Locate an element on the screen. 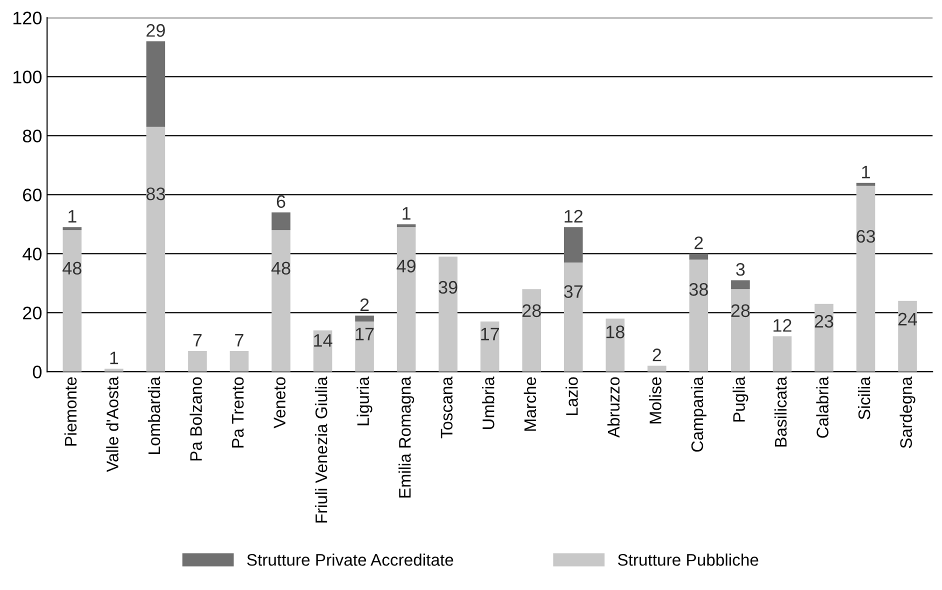 The height and width of the screenshot is (590, 942). data-label: 83 is located at coordinates (155, 193).